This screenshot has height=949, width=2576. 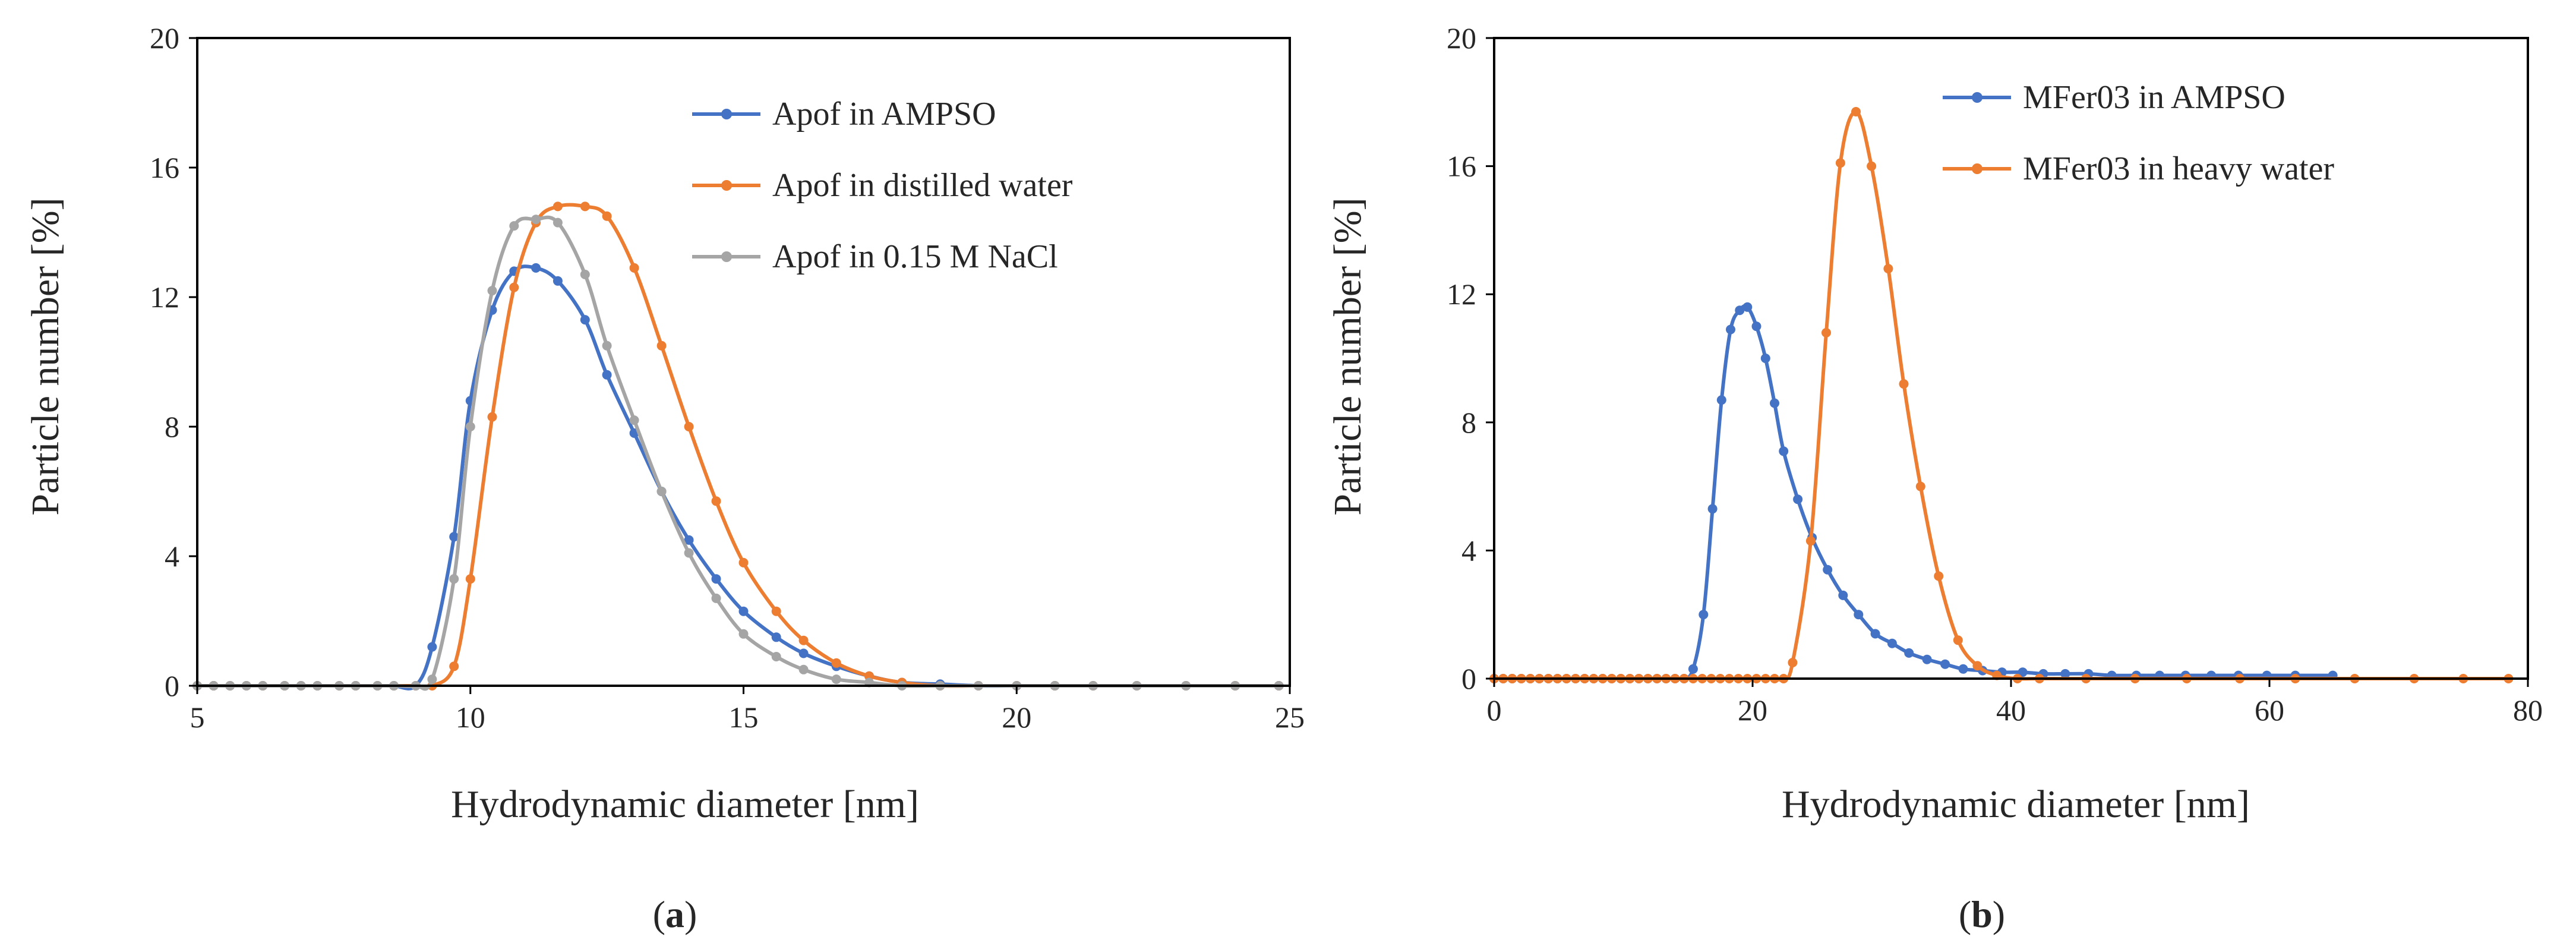 What do you see at coordinates (1468, 550) in the screenshot?
I see `y-tick-label: 4` at bounding box center [1468, 550].